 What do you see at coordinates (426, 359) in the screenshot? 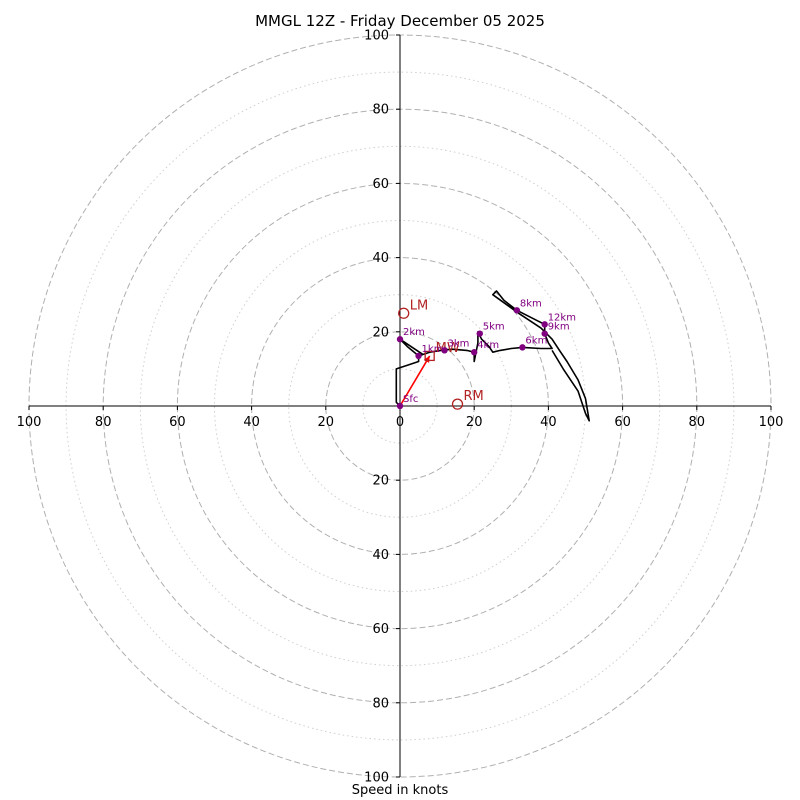
I see `shear-arrow-head` at bounding box center [426, 359].